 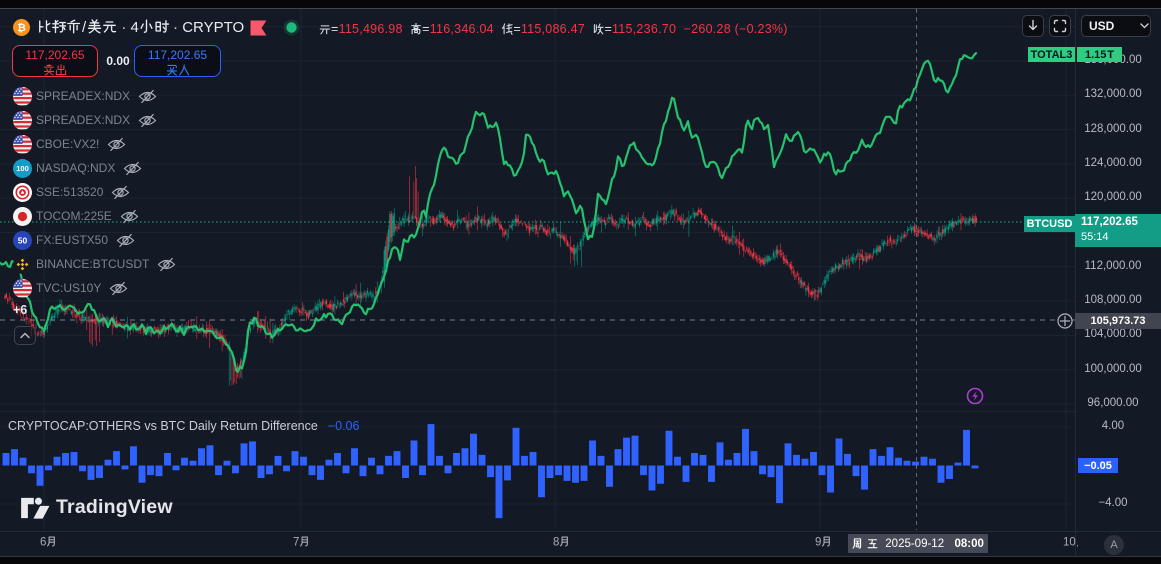 I want to click on svg-text: 50, so click(x=23, y=240).